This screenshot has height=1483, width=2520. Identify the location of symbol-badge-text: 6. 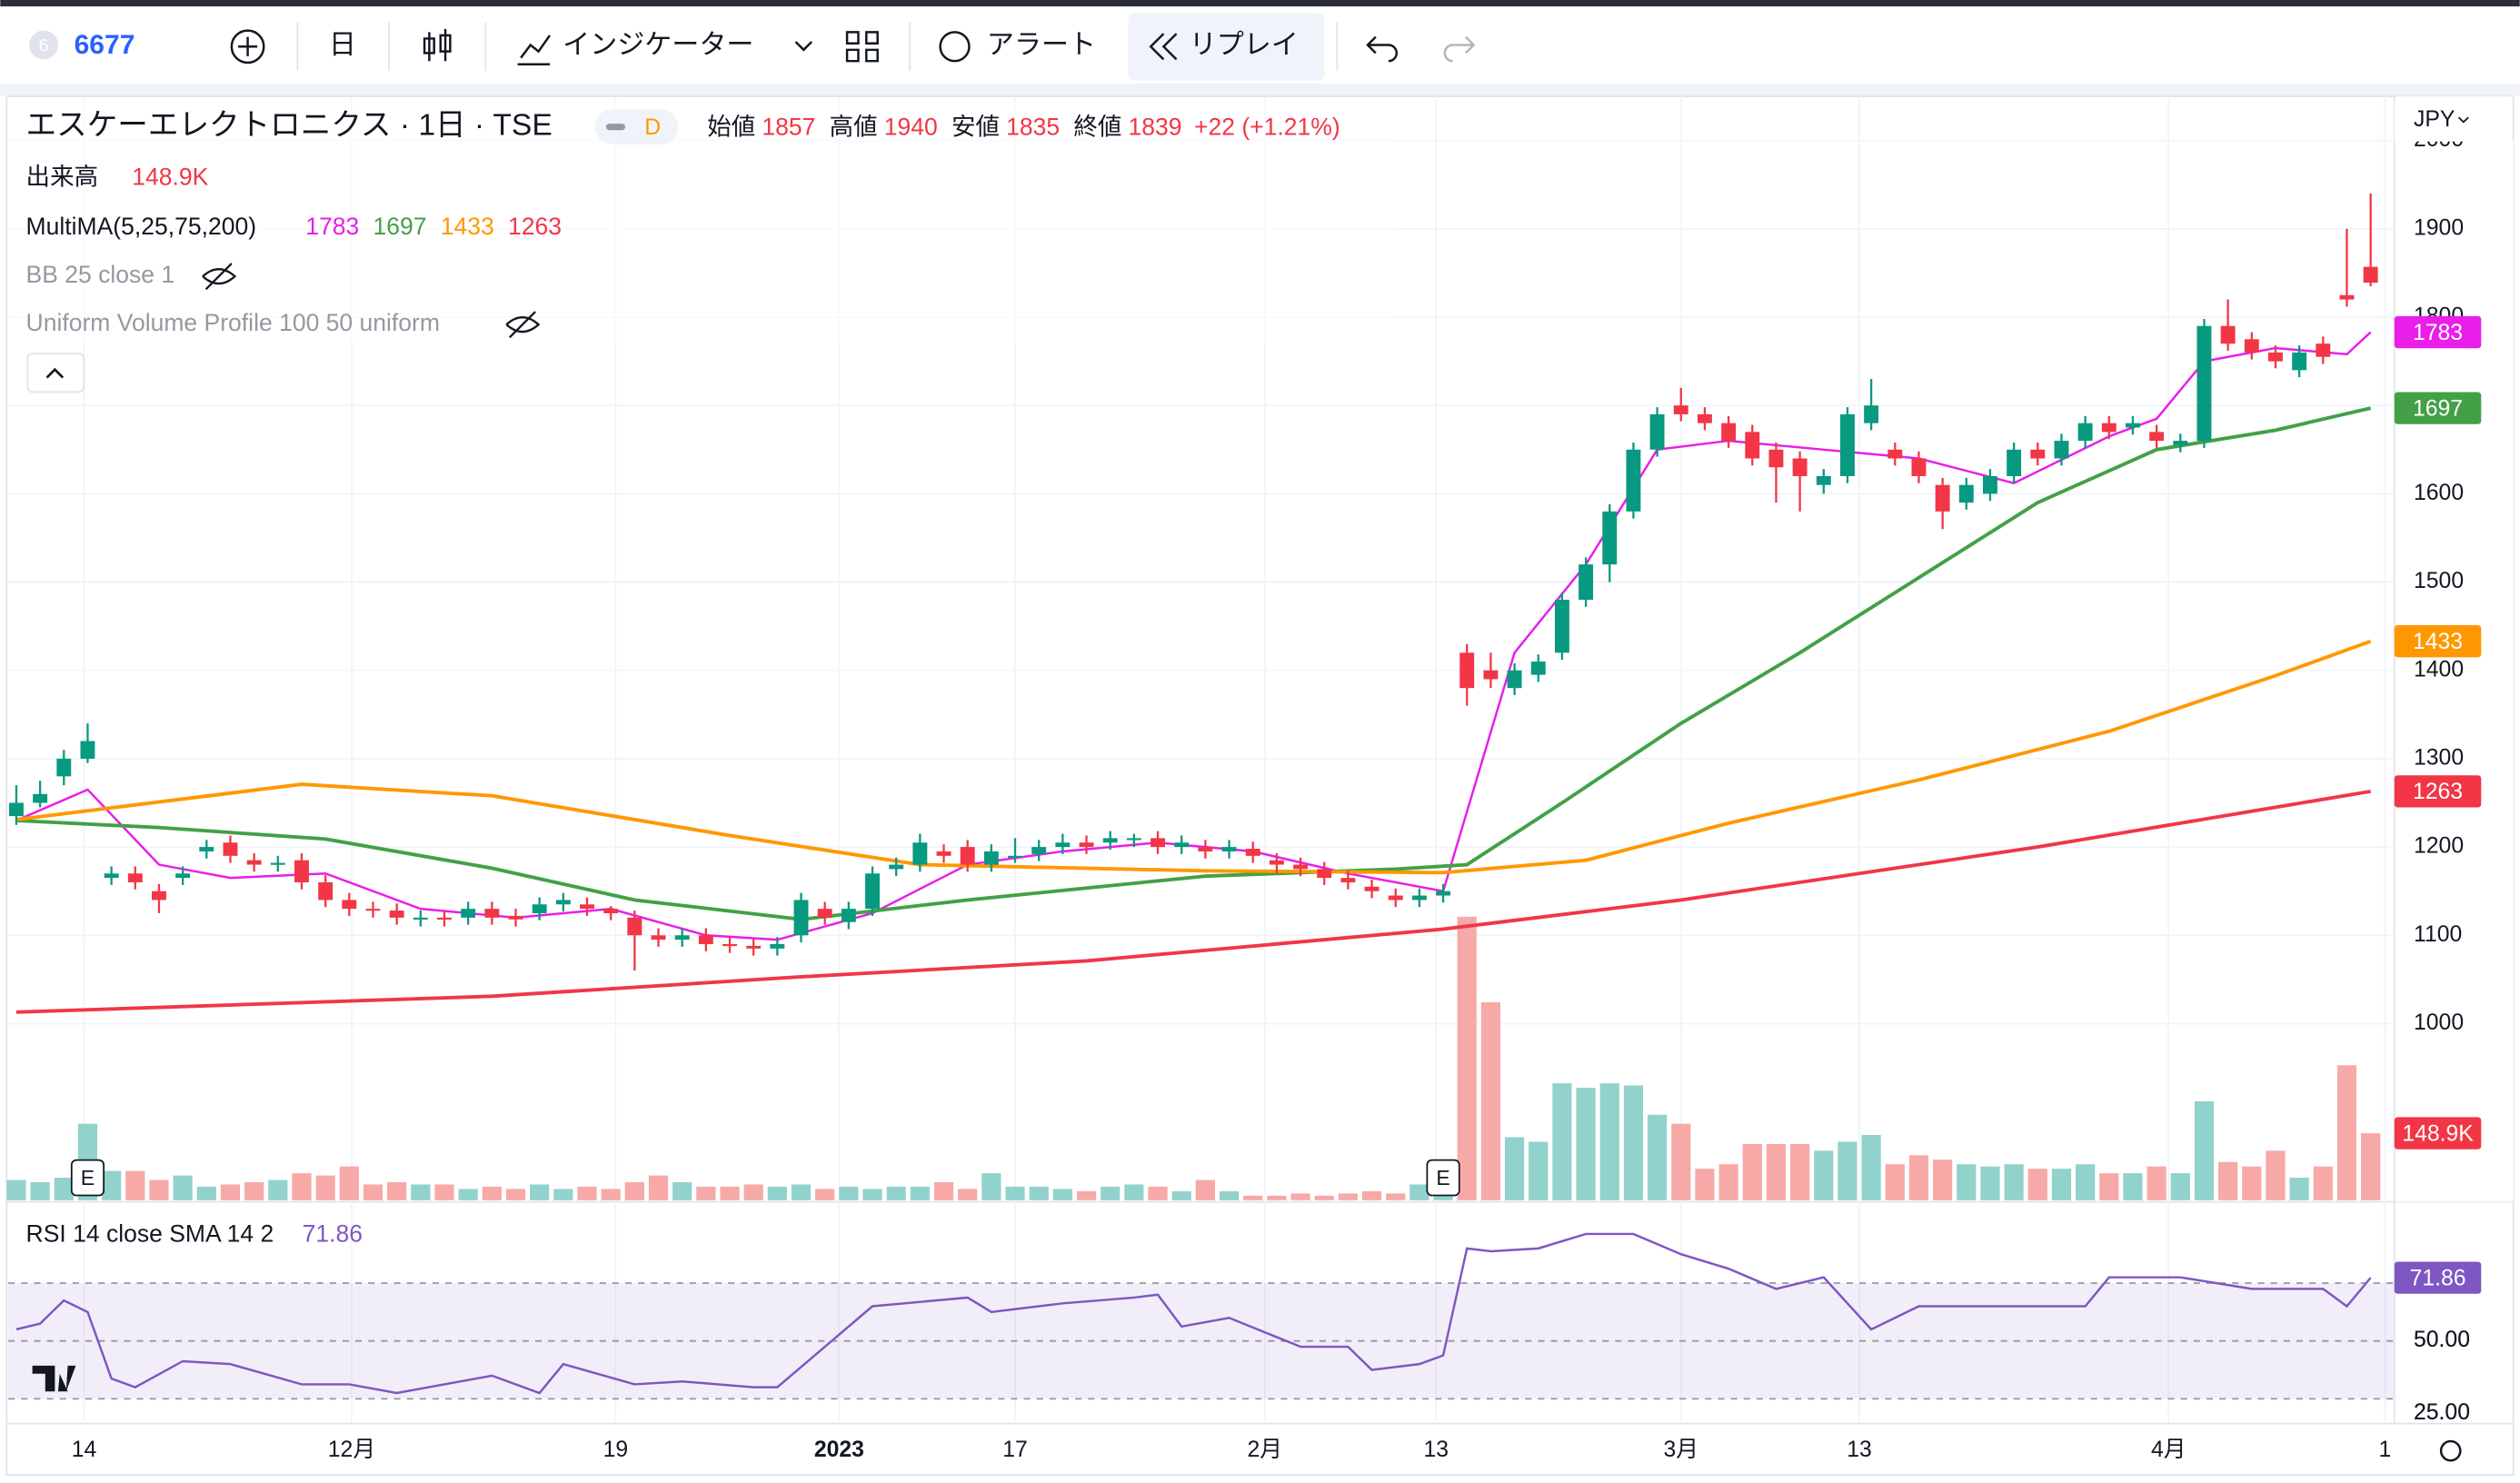
(44, 45).